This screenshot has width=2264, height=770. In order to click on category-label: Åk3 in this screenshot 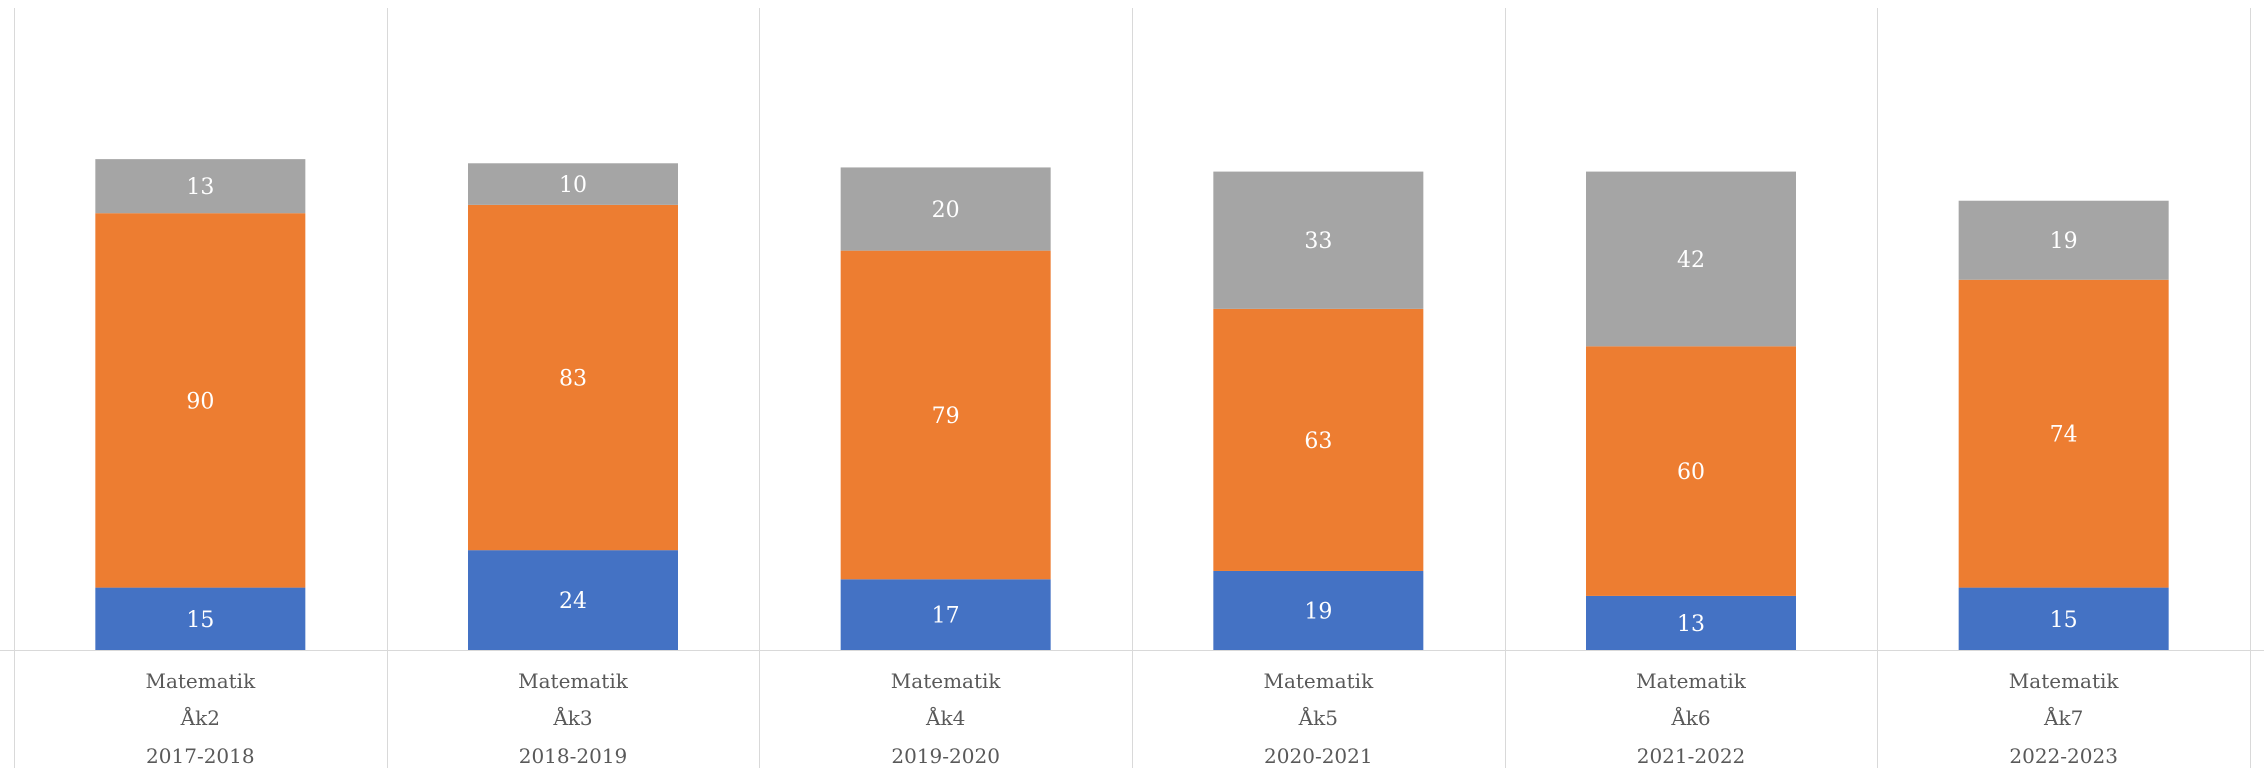, I will do `click(572, 717)`.